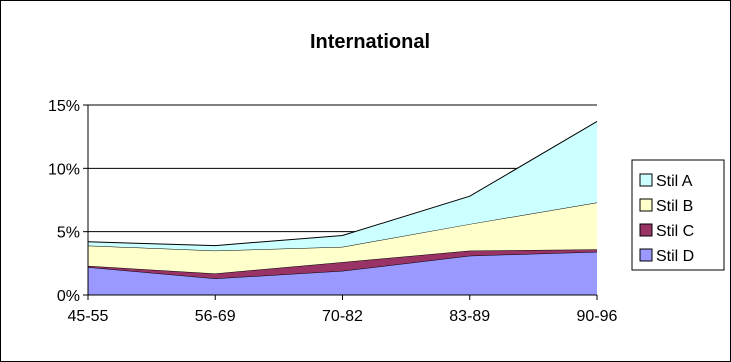 Image resolution: width=731 pixels, height=362 pixels. I want to click on legend: Stil A Stil B Stil C Stil D, so click(678, 215).